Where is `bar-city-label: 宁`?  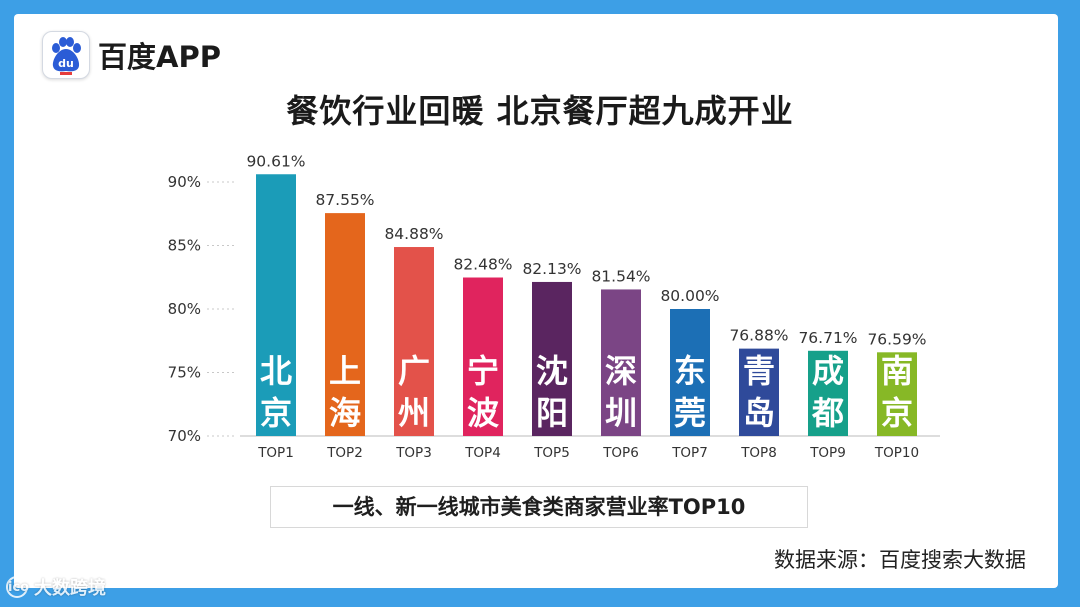 bar-city-label: 宁 is located at coordinates (483, 371).